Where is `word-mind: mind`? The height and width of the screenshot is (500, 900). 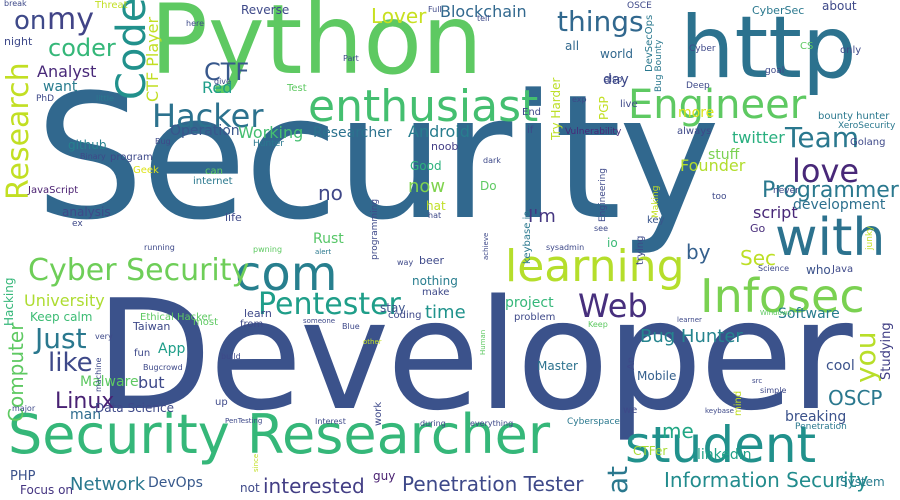
word-mind: mind is located at coordinates (738, 403).